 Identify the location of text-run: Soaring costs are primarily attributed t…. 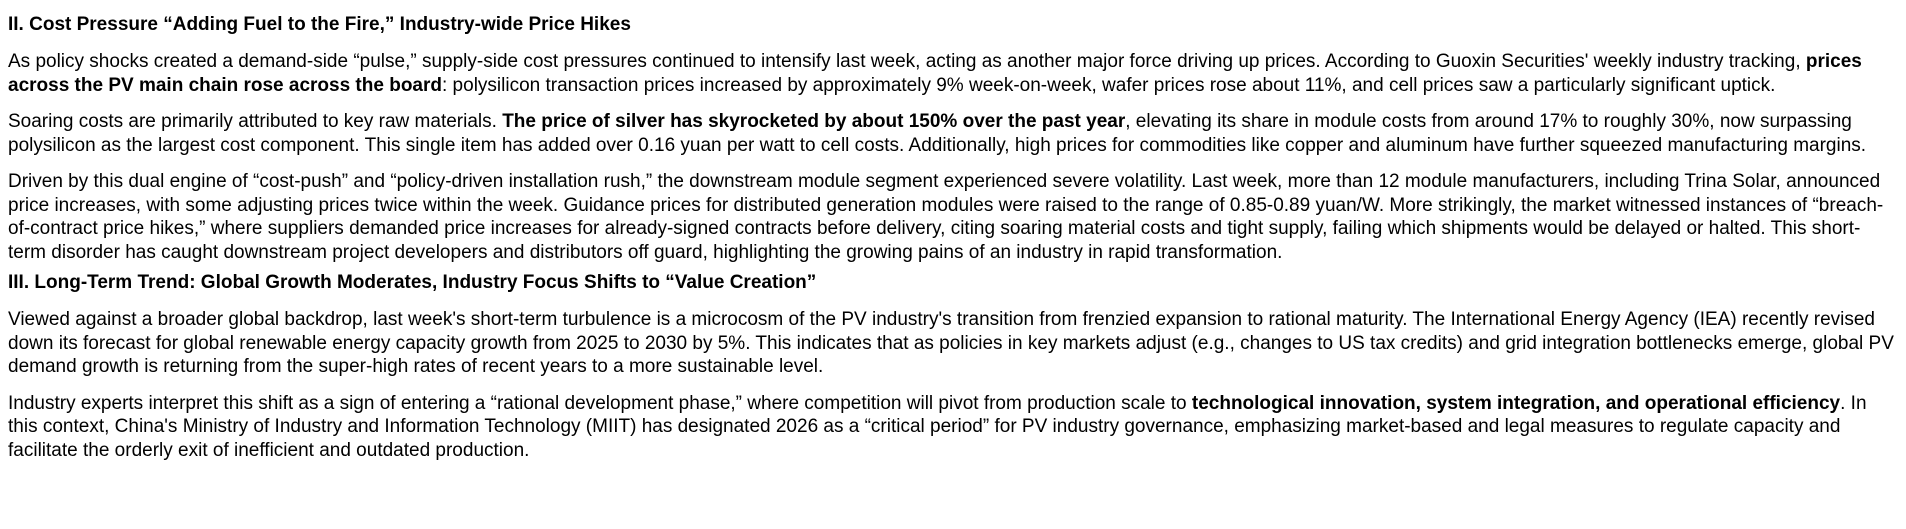
(255, 121).